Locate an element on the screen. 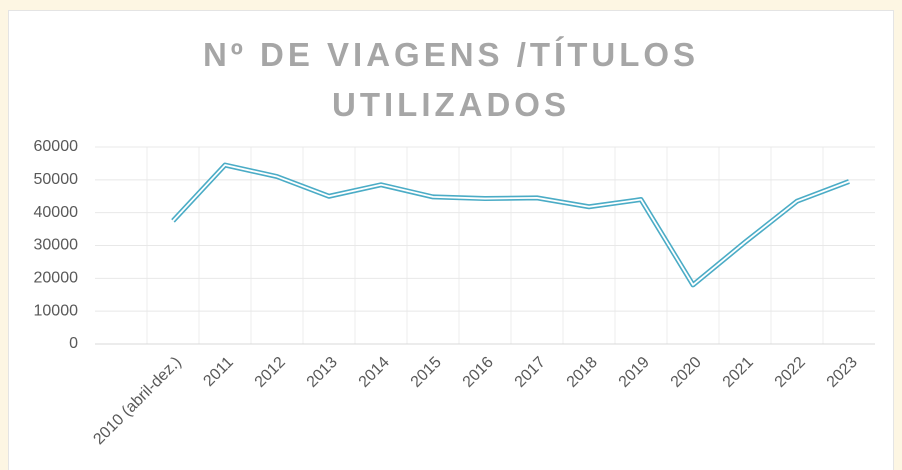 Image resolution: width=902 pixels, height=470 pixels. x-tick-label: 2023 is located at coordinates (842, 372).